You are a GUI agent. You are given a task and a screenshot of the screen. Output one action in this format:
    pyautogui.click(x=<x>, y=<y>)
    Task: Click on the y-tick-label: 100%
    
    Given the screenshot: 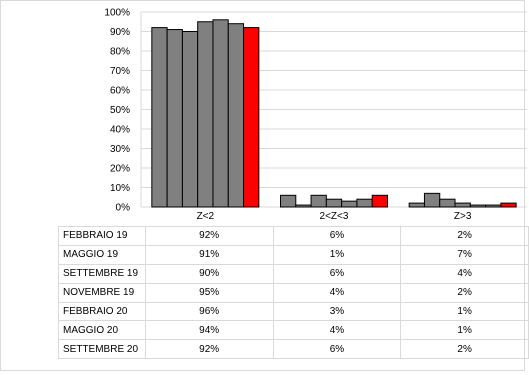 What is the action you would take?
    pyautogui.click(x=117, y=13)
    